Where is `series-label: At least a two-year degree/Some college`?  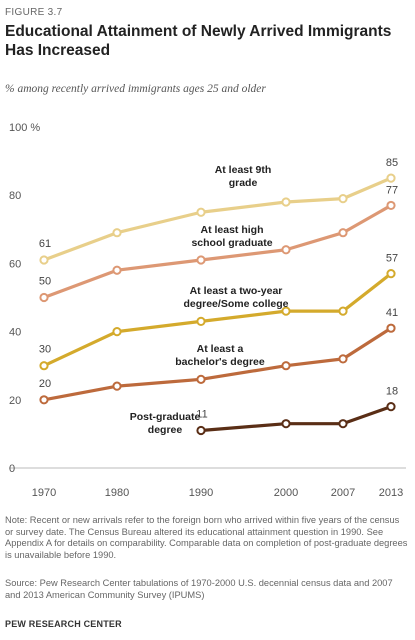
series-label: At least a two-year degree/Some college is located at coordinates (235, 297).